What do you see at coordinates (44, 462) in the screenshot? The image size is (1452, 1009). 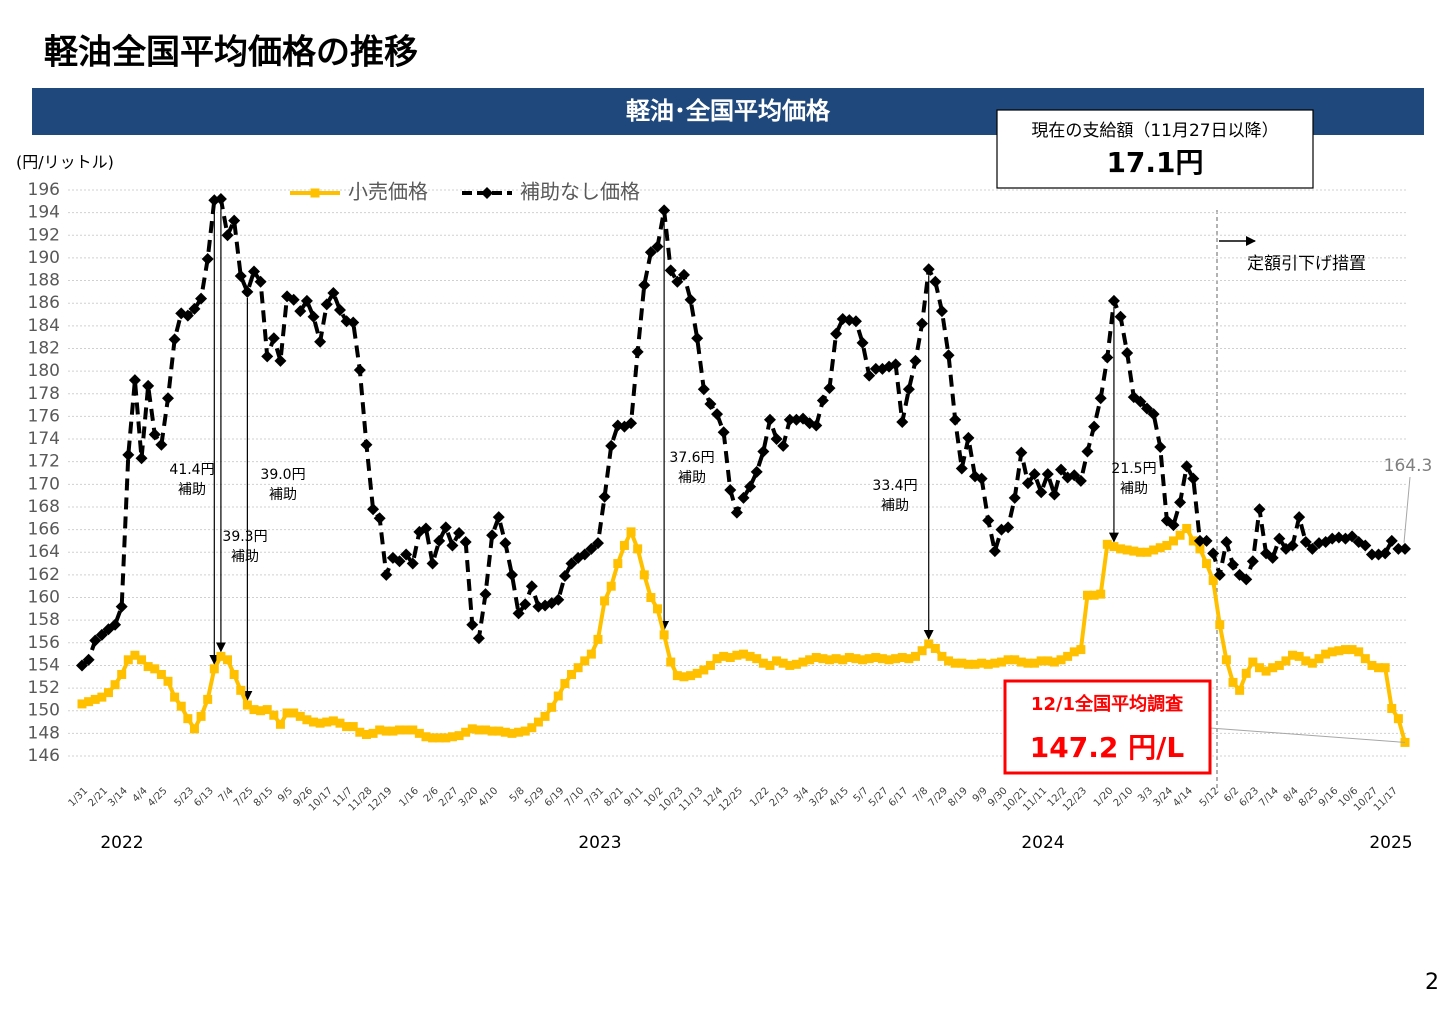 I see `y-tick-label: 172` at bounding box center [44, 462].